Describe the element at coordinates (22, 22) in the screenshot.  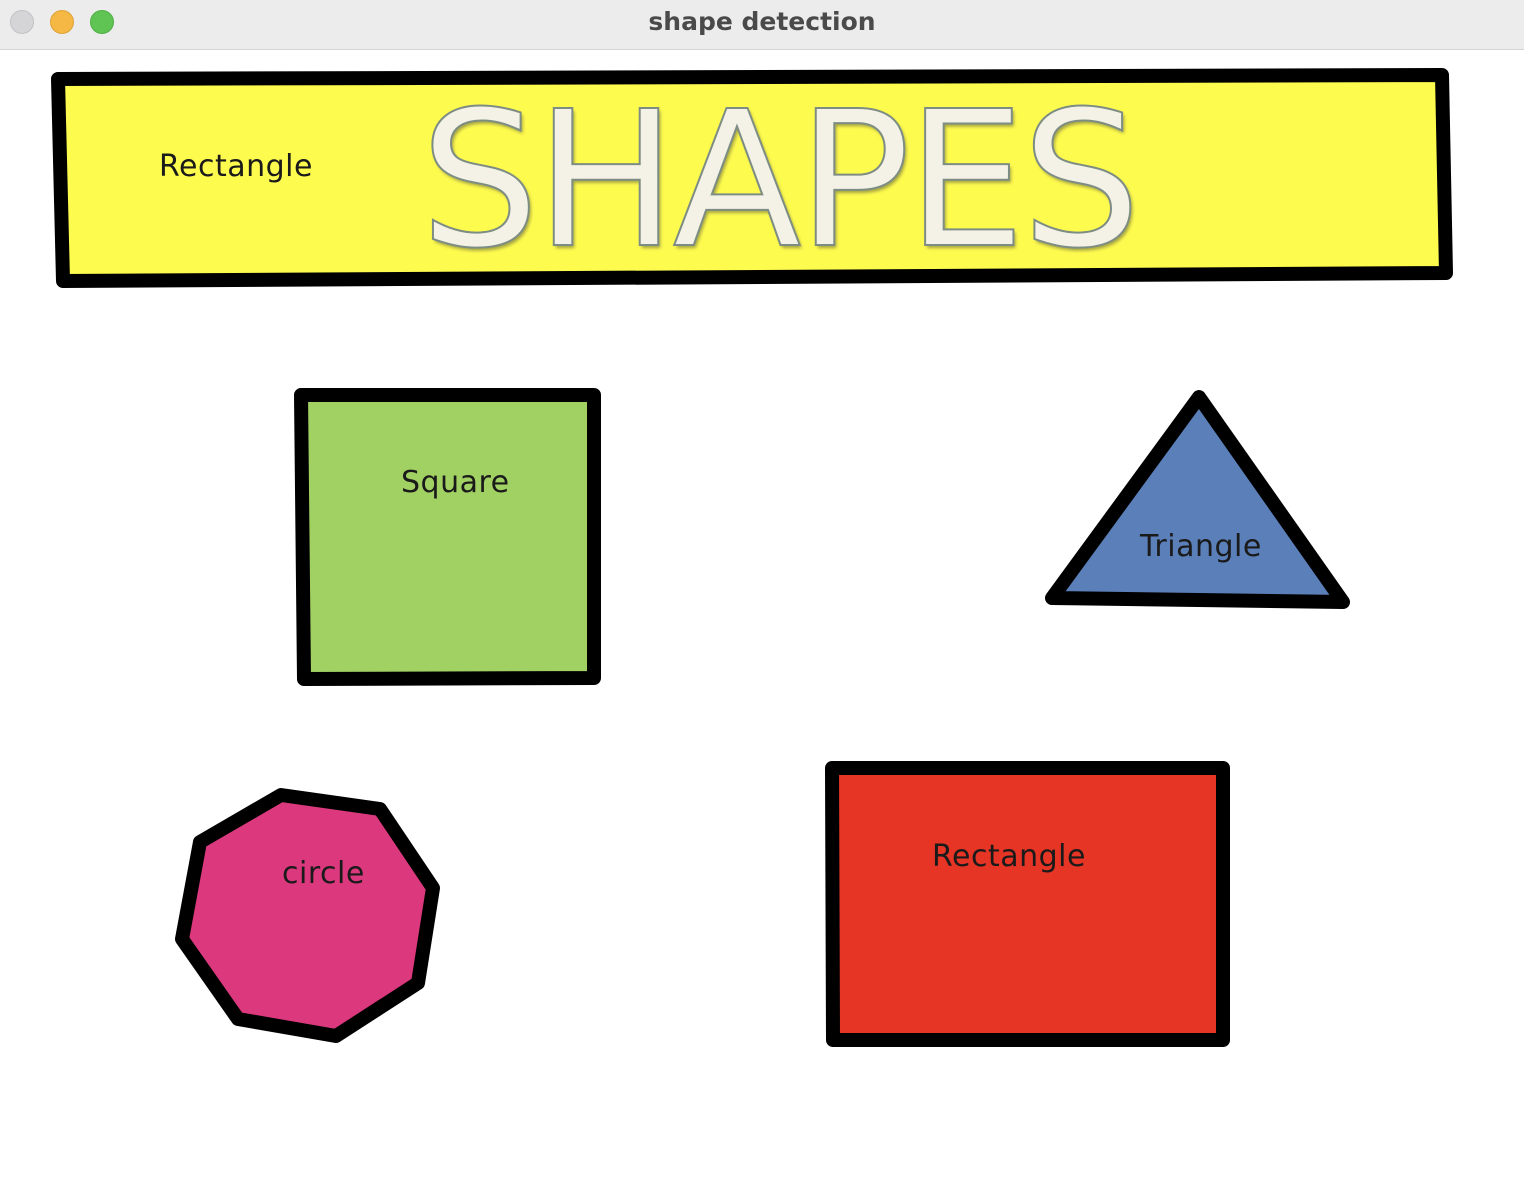
I see `close-window-button` at that location.